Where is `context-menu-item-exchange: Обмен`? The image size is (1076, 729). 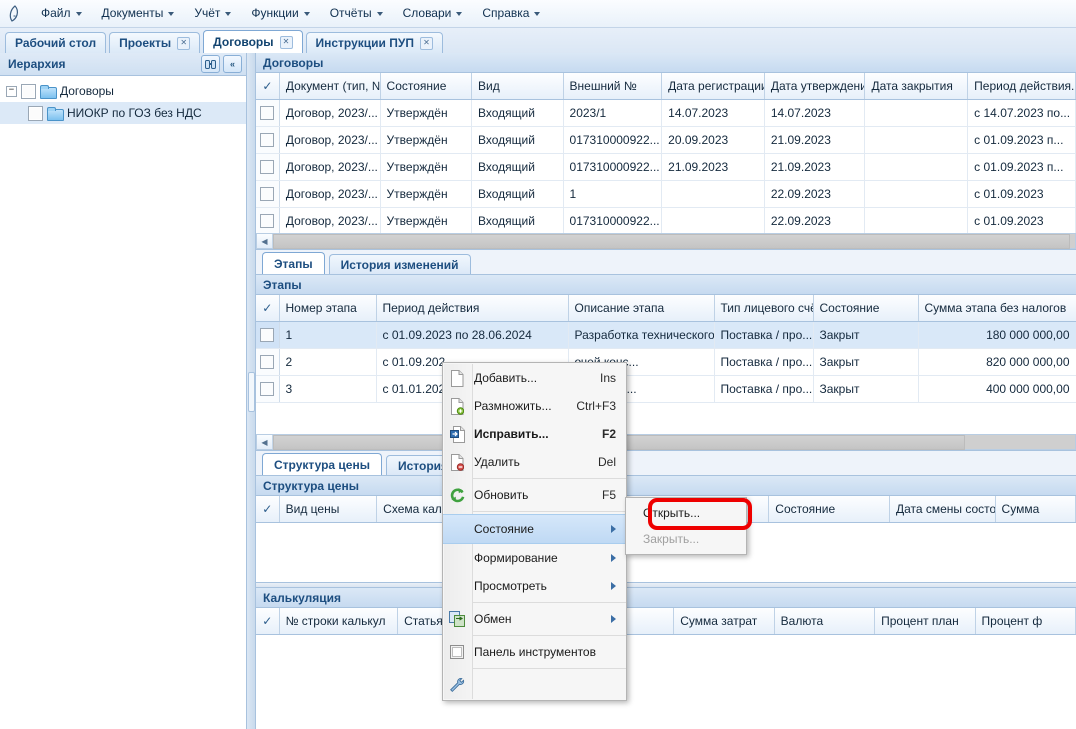
context-menu-item-exchange: Обмен is located at coordinates (534, 619).